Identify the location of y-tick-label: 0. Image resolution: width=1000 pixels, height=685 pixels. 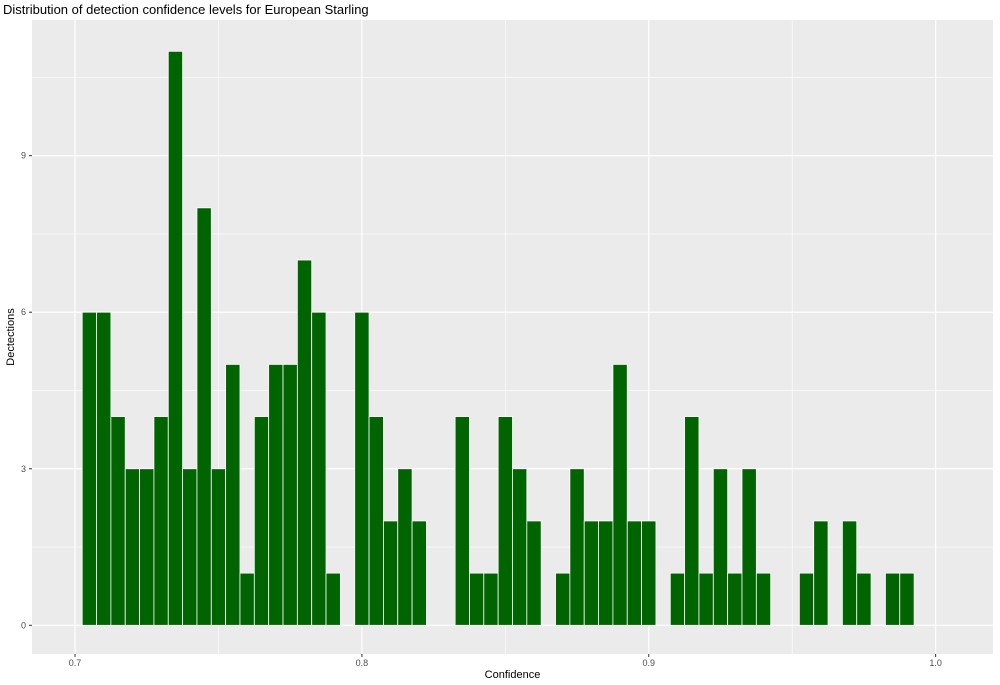
(23, 625).